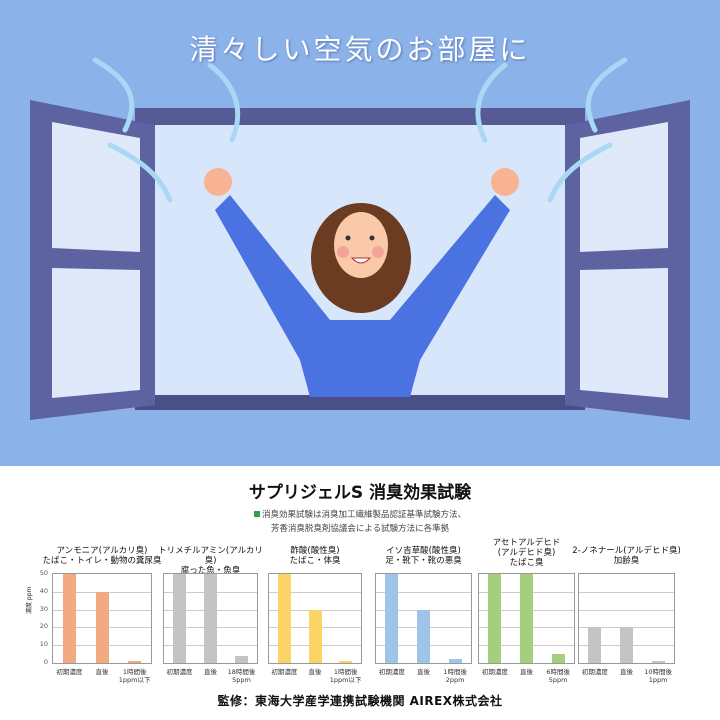 Image resolution: width=720 pixels, height=720 pixels. What do you see at coordinates (360, 701) in the screenshot?
I see `supervisor-credit: 監修：東海大学産学連携試験機関 AIREX株式会社` at bounding box center [360, 701].